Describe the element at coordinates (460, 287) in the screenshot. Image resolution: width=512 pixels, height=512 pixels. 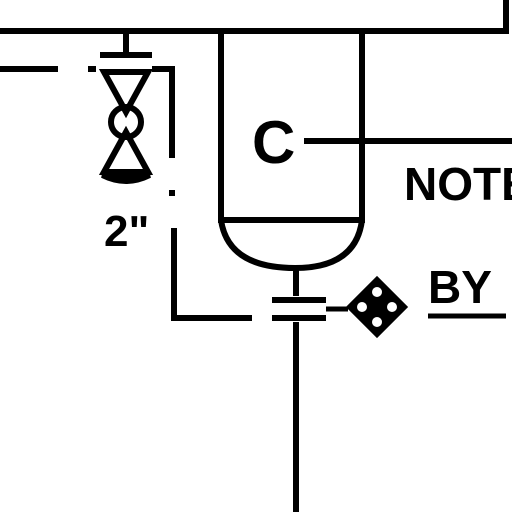
I see `by-label: BY` at that location.